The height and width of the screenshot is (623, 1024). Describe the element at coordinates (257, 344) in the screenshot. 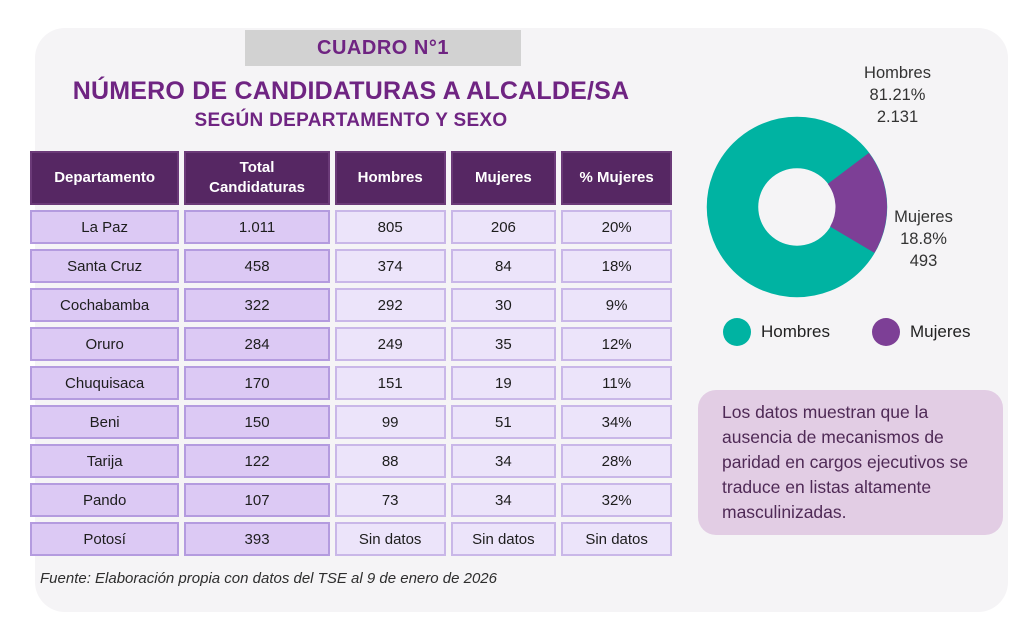

I see `table-cell: 284` at that location.